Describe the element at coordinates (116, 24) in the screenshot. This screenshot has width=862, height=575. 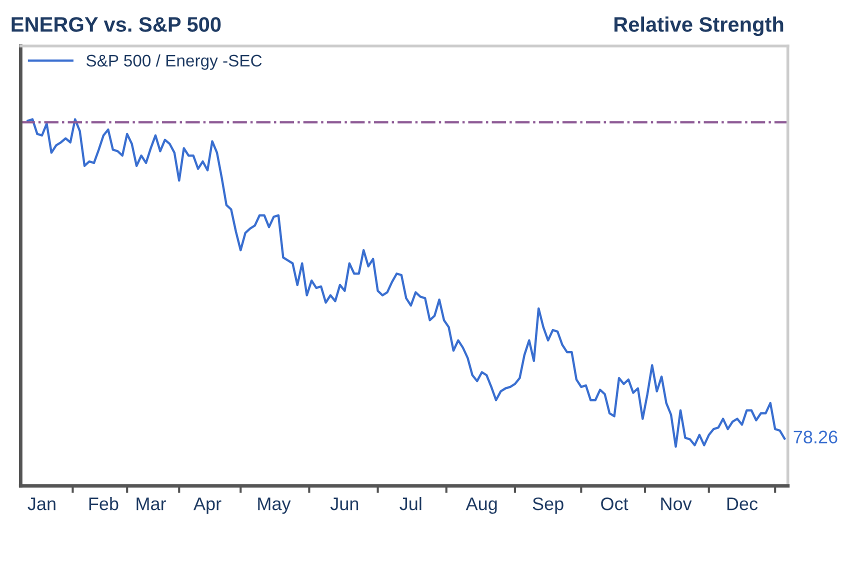
I see `chart-title: ENERGY vs. S&P 500` at that location.